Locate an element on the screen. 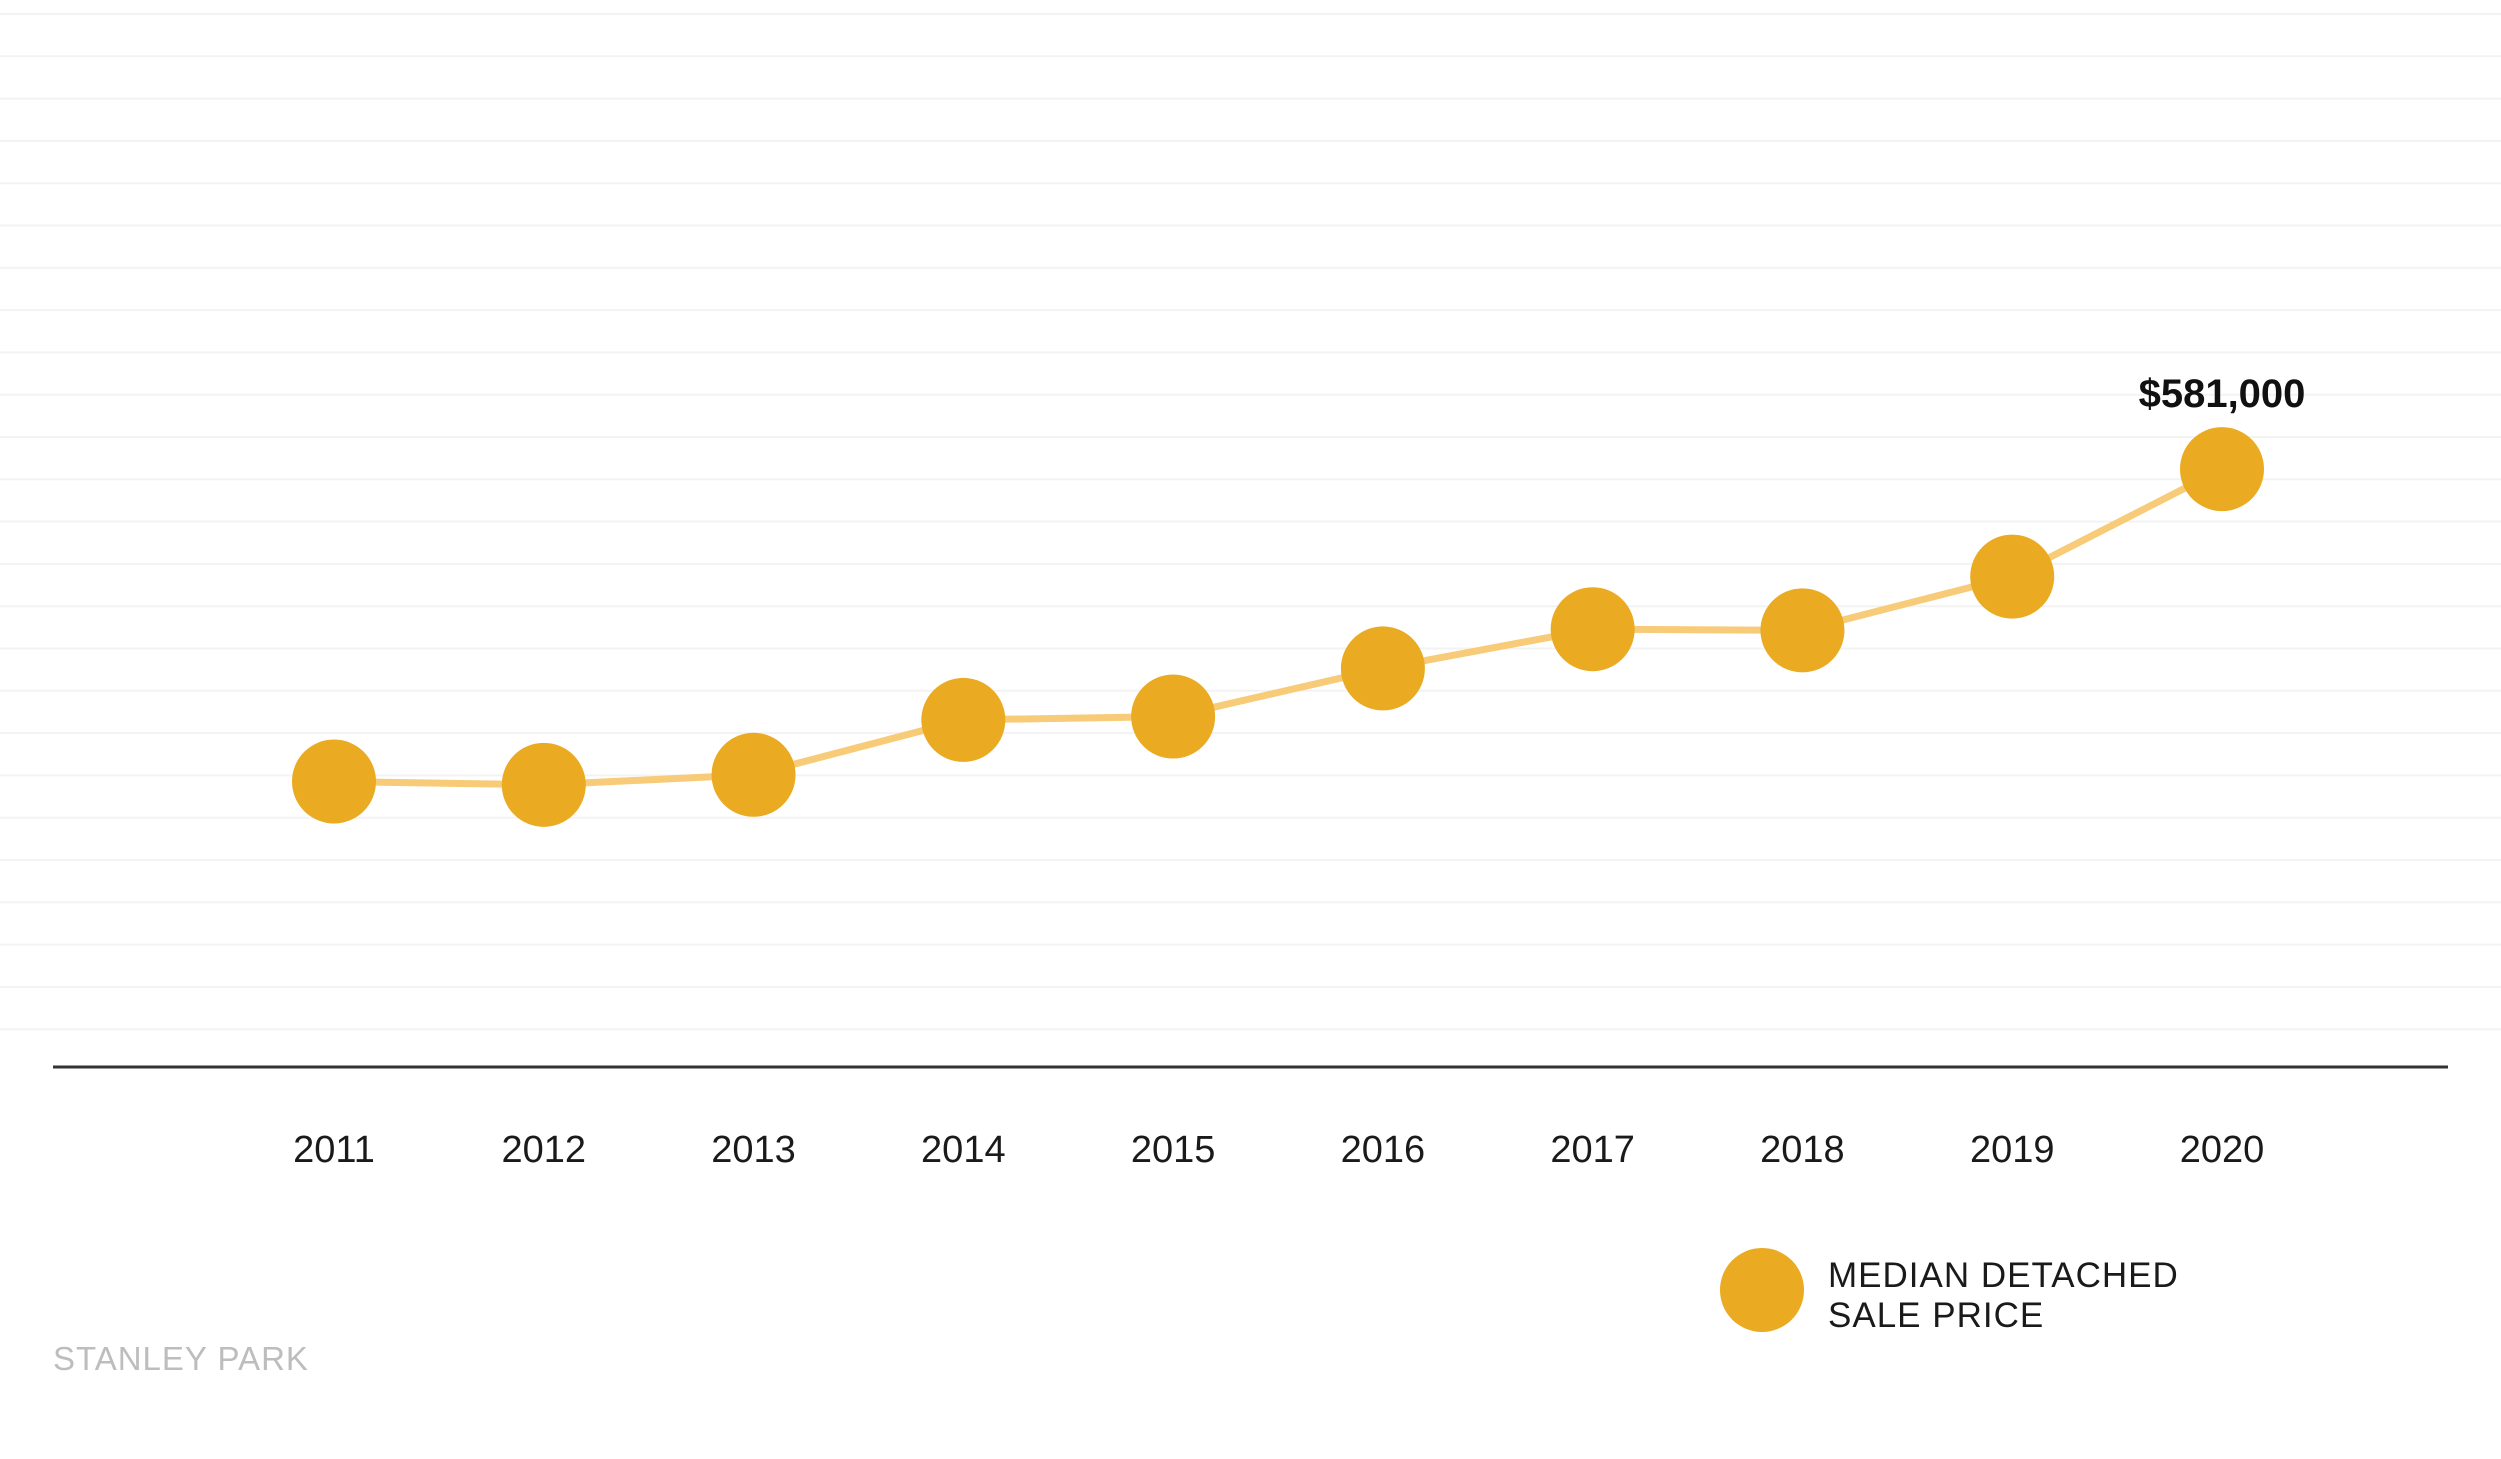  x-tick-label-2016: 2016 is located at coordinates (1383, 1150).